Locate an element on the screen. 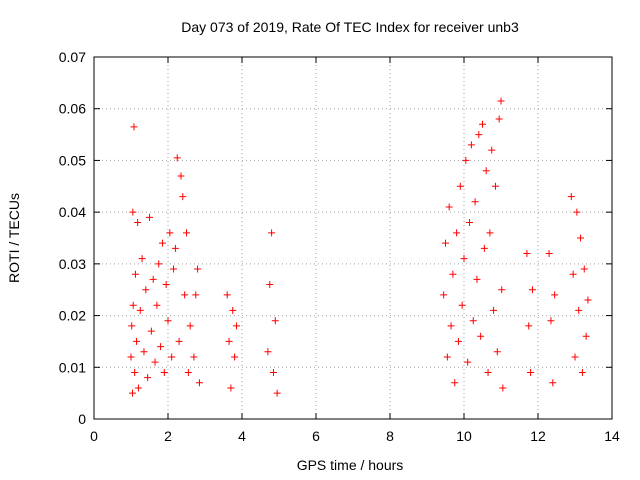 Image resolution: width=640 pixels, height=480 pixels. y-axis-label: ROTI / TECUs is located at coordinates (14, 238).